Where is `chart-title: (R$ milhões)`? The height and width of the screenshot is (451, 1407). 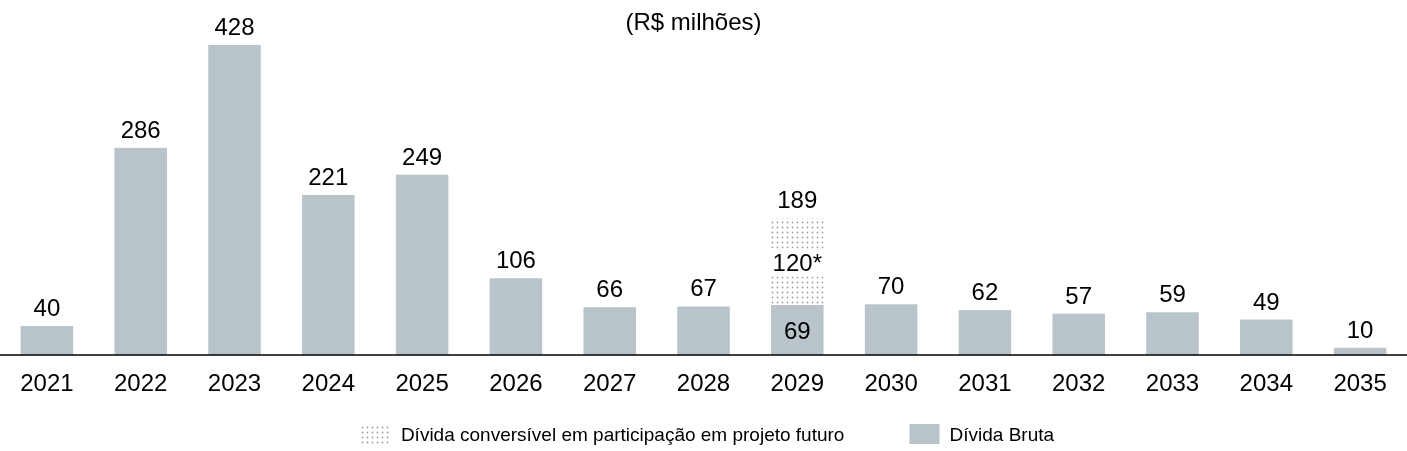
chart-title: (R$ milhões) is located at coordinates (693, 21).